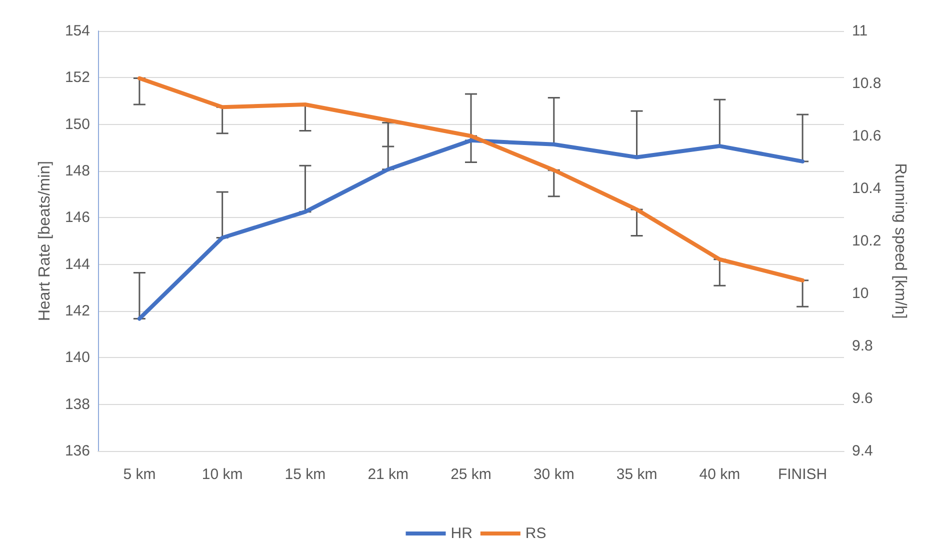  Describe the element at coordinates (77, 171) in the screenshot. I see `y-tick-label: 148` at that location.